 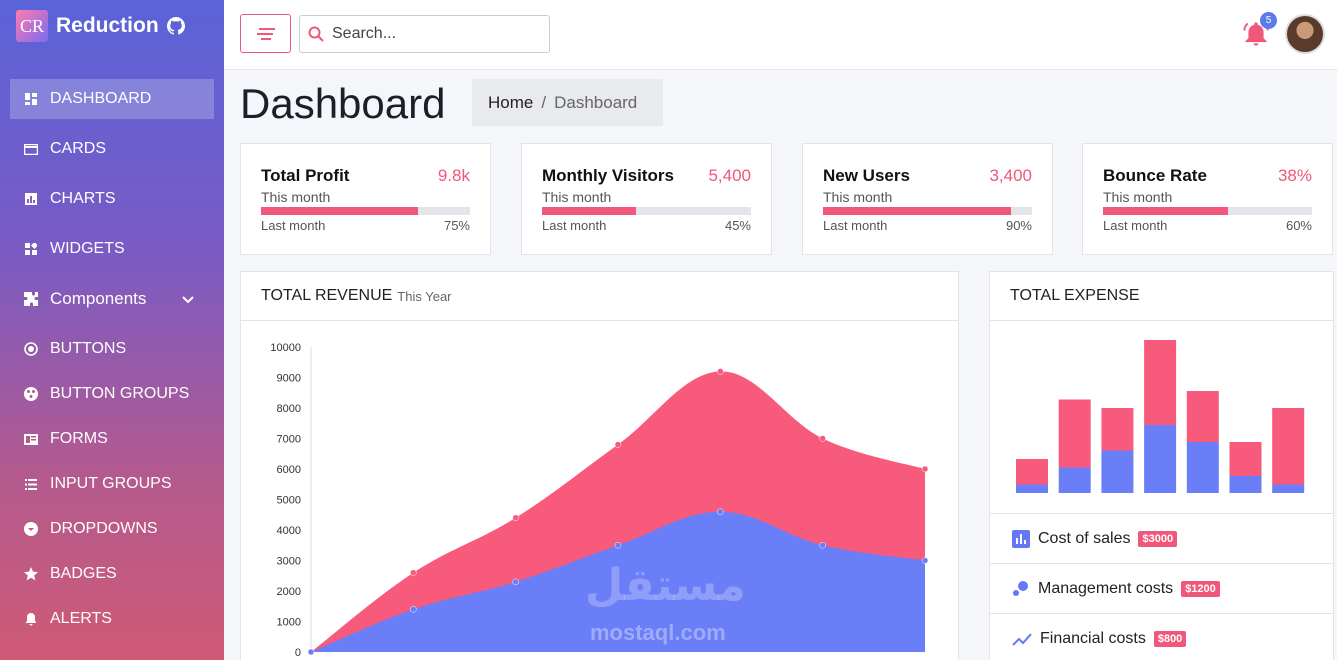 What do you see at coordinates (456, 225) in the screenshot?
I see `stat-percent: 75%` at bounding box center [456, 225].